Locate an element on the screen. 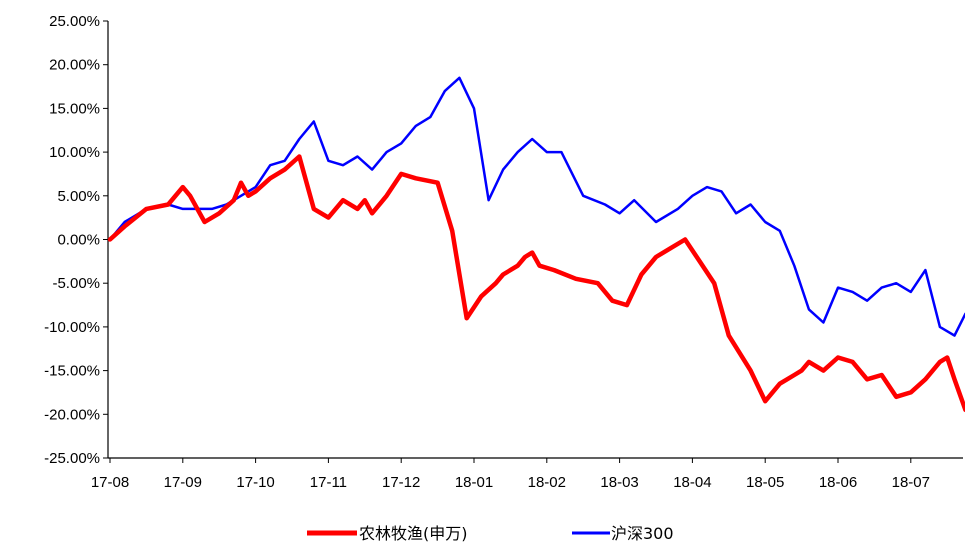 This screenshot has width=965, height=545. y-tick-label: -20.00% is located at coordinates (72, 414).